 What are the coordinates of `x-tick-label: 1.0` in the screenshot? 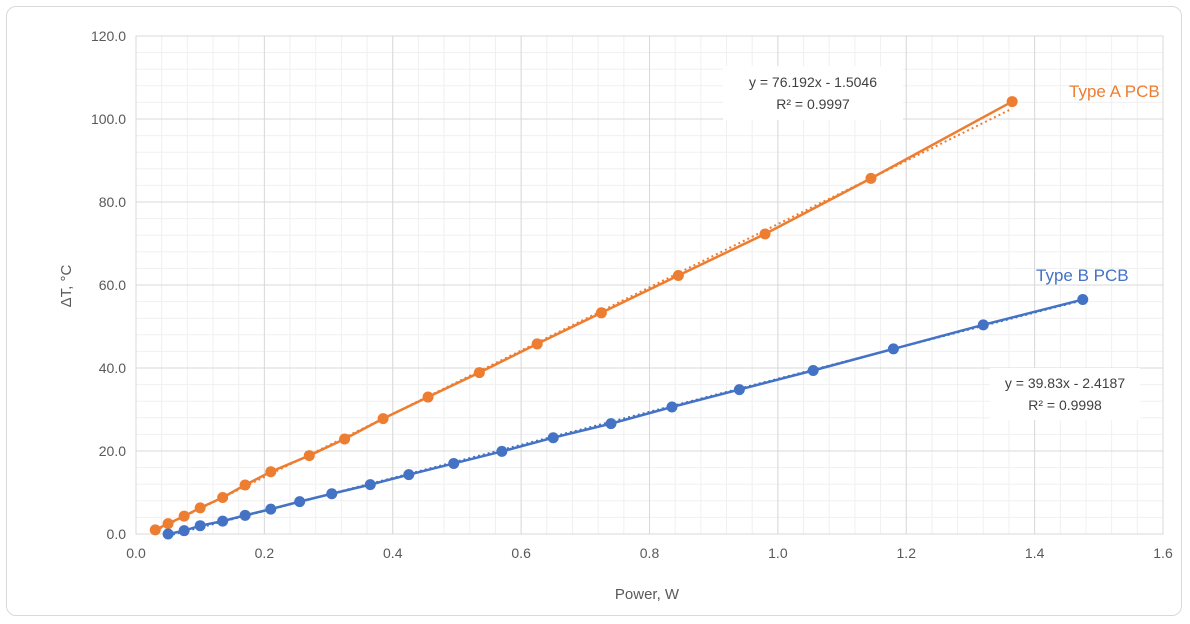 It's located at (778, 553).